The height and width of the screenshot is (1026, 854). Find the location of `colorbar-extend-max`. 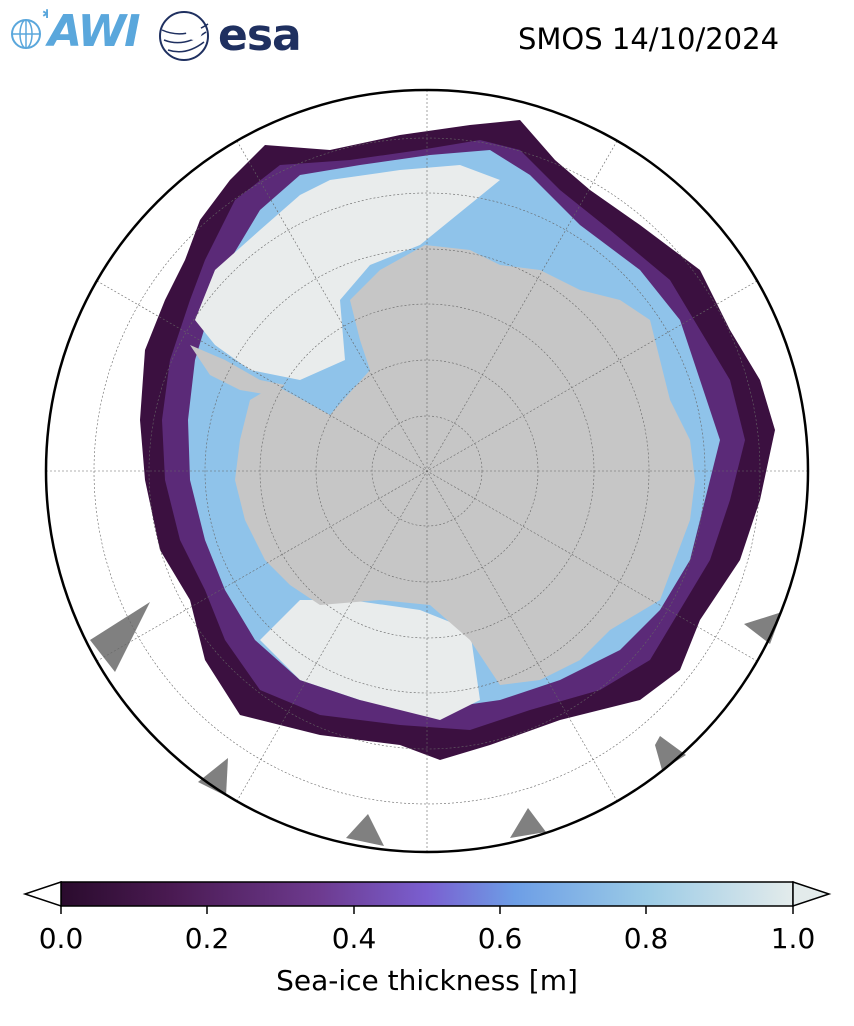

colorbar-extend-max is located at coordinates (812, 894).